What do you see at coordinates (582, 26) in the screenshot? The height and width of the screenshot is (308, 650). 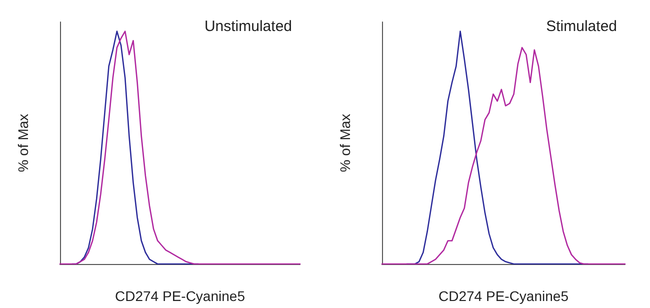 I see `chart-title: Stimulated` at bounding box center [582, 26].